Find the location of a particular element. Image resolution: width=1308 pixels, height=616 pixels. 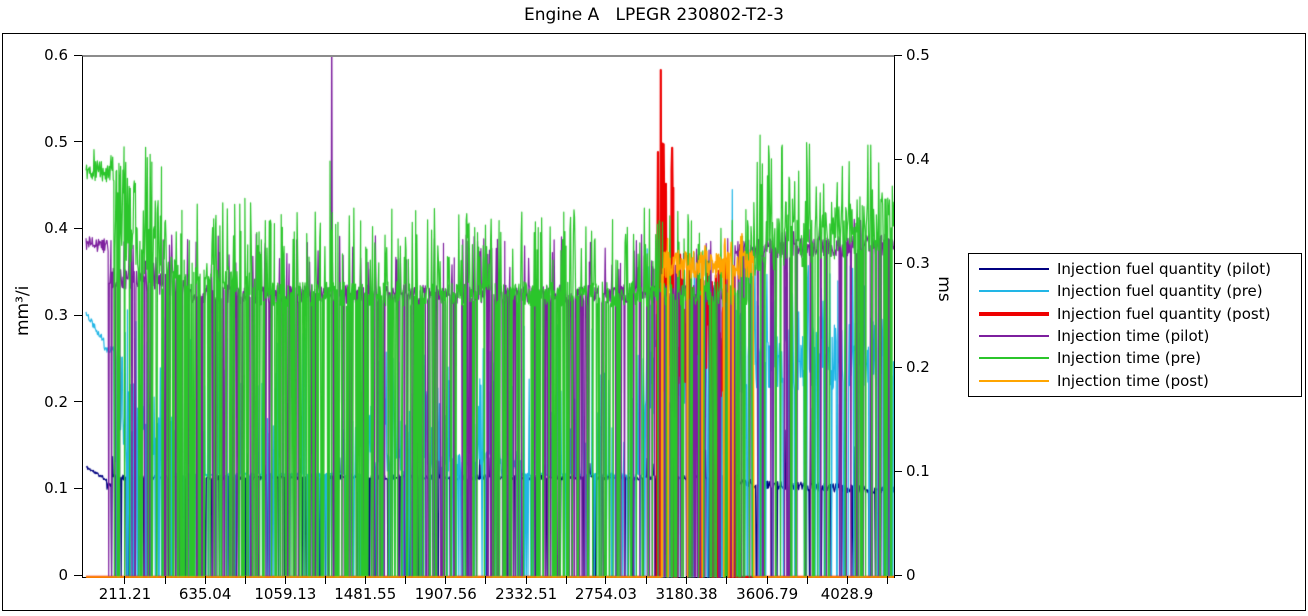

legend-row: Injection time (pre) is located at coordinates (1135, 358).